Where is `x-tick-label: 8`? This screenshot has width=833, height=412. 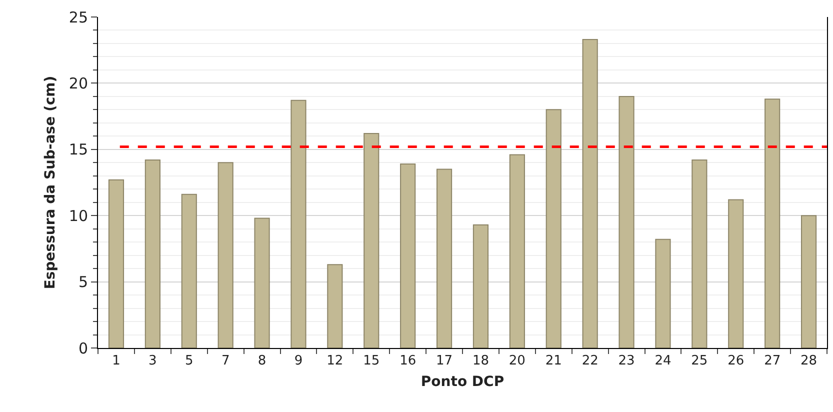 x-tick-label: 8 is located at coordinates (262, 361).